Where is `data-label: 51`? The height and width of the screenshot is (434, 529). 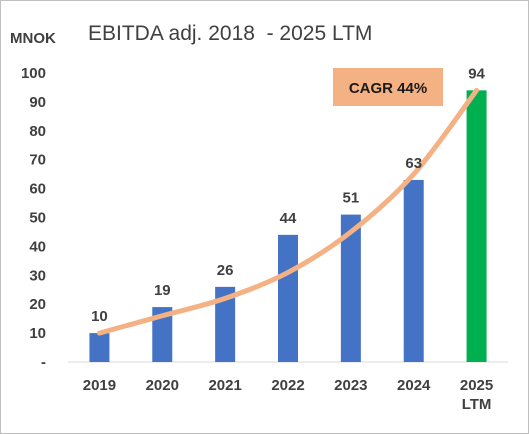
data-label: 51 is located at coordinates (351, 198).